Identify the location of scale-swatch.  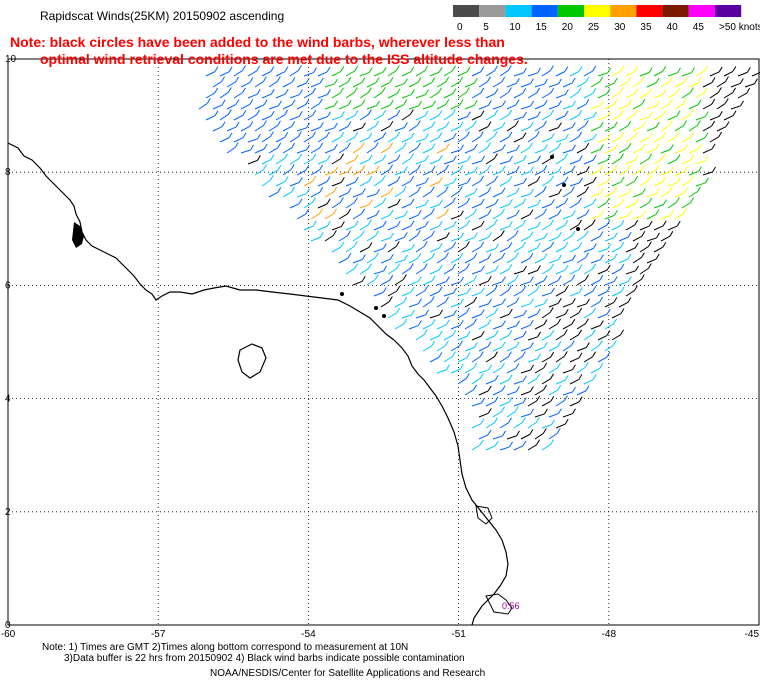
(675, 11).